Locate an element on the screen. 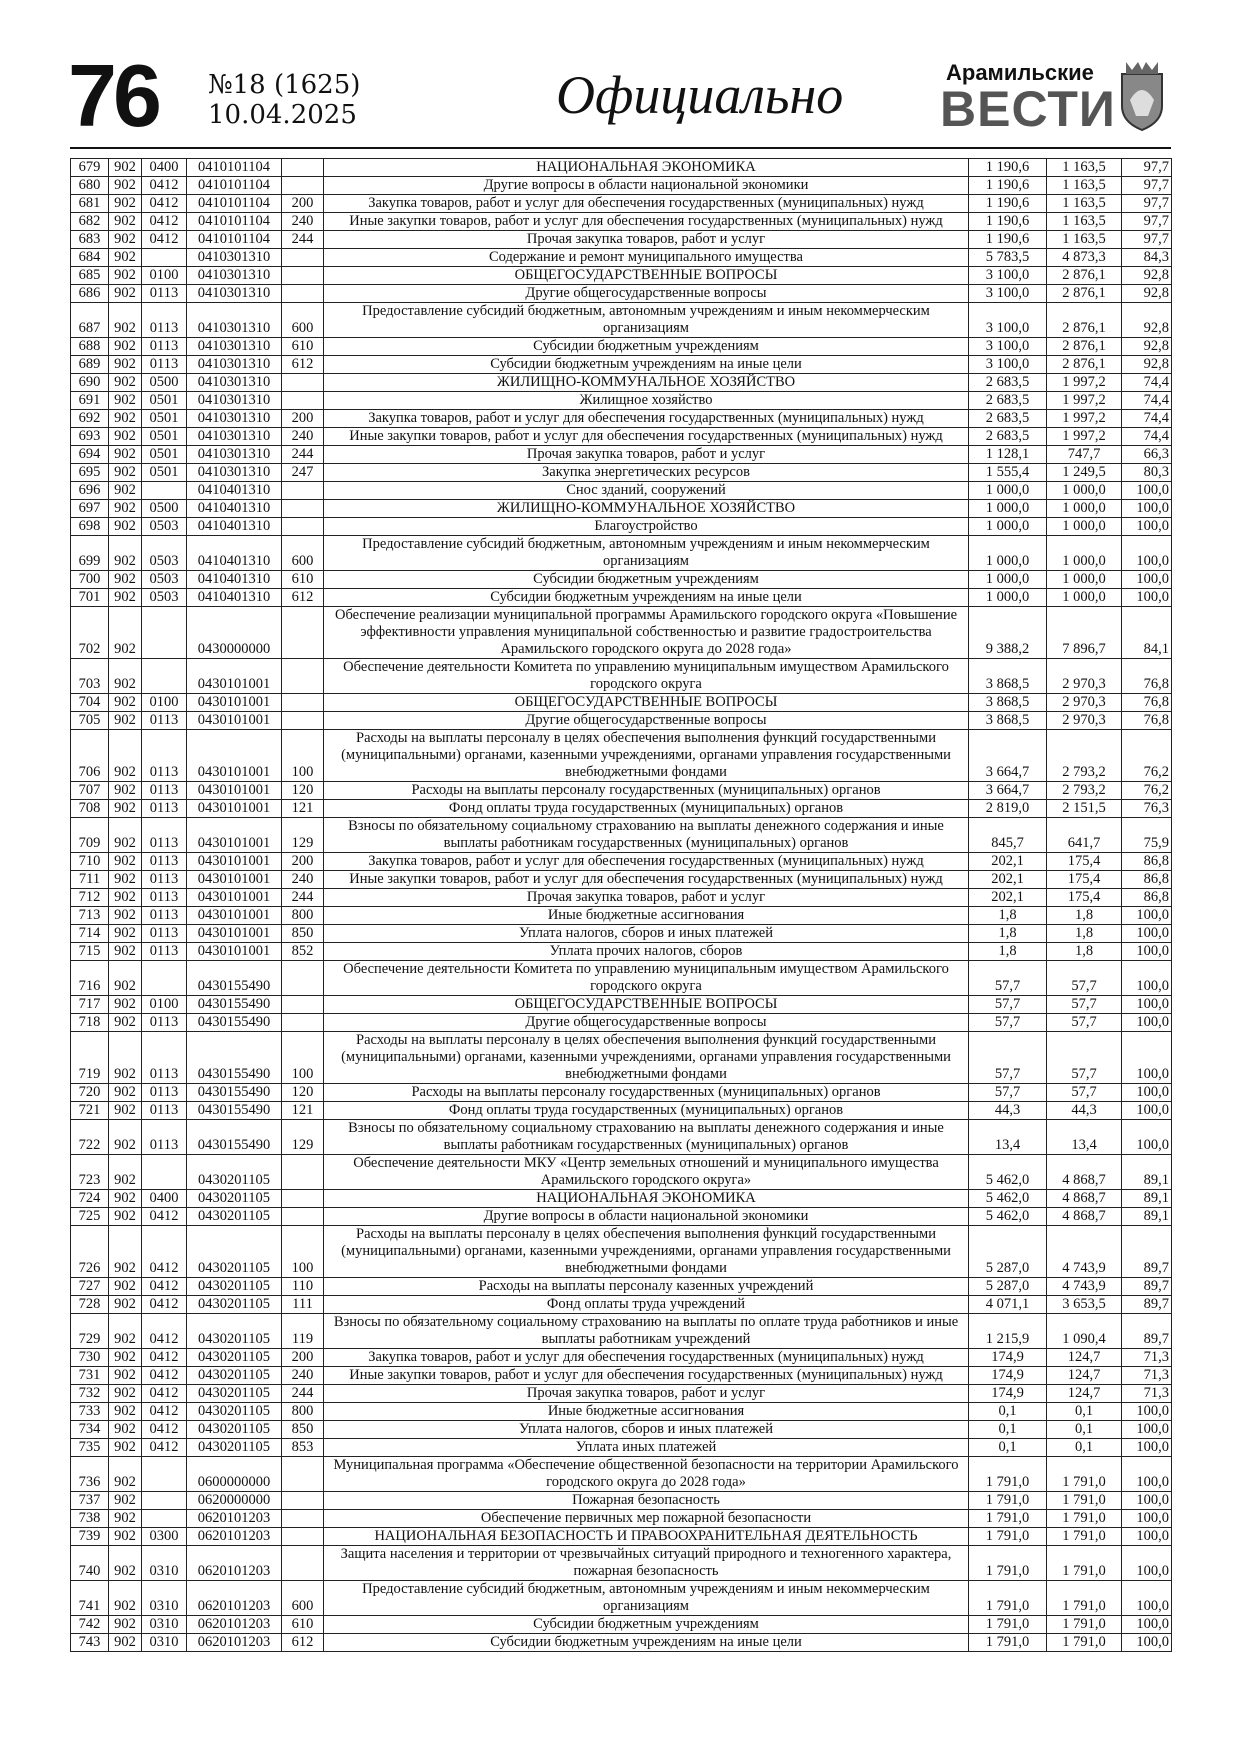  plan-amount: 5 462,0 is located at coordinates (1007, 1198).